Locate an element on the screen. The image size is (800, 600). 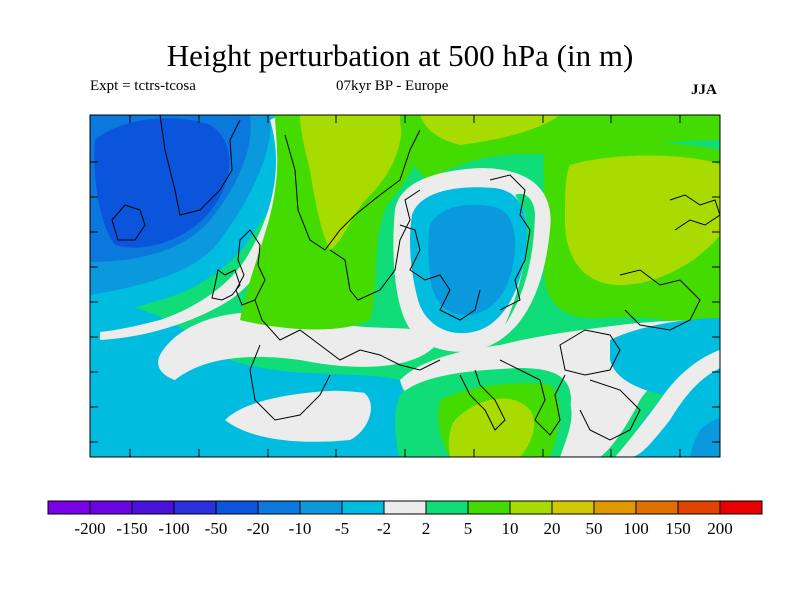
period-region-label: 07kyr BP - Europe is located at coordinates (392, 86).